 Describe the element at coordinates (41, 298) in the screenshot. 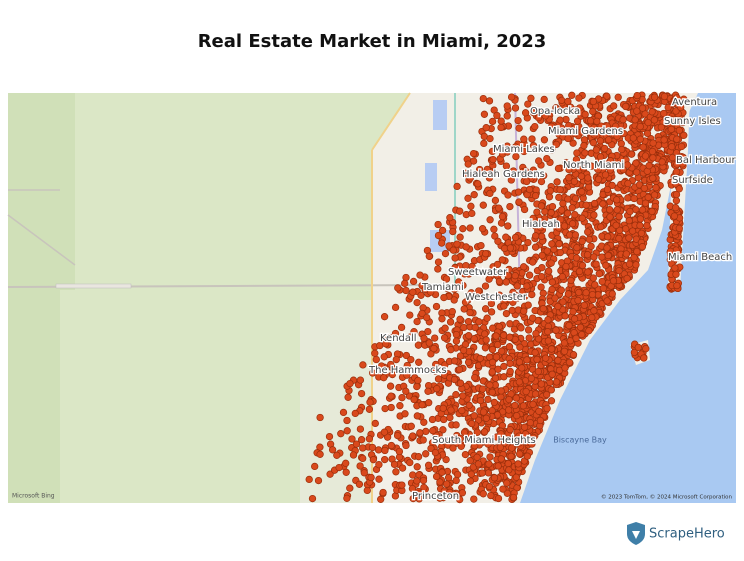

I see `land-green-dark` at that location.